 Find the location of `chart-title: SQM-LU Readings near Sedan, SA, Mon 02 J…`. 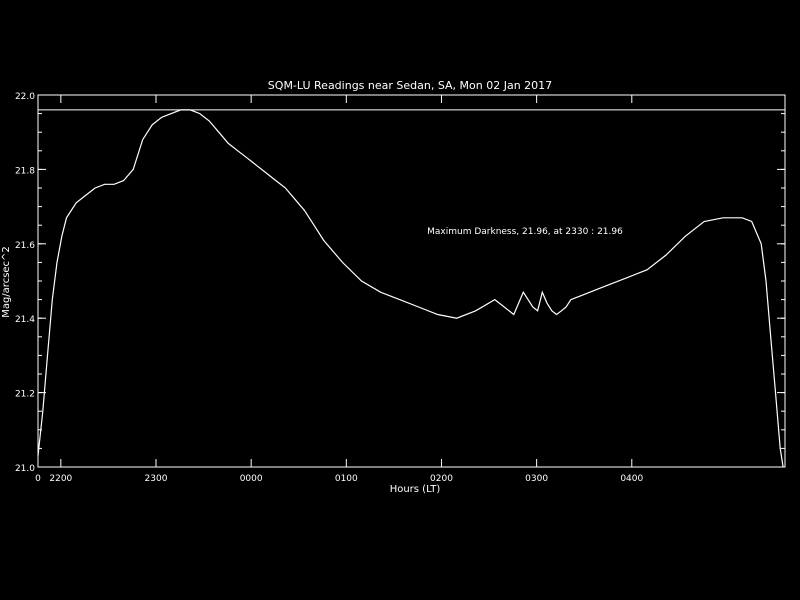

chart-title: SQM-LU Readings near Sedan, SA, Mon 02 J… is located at coordinates (410, 85).